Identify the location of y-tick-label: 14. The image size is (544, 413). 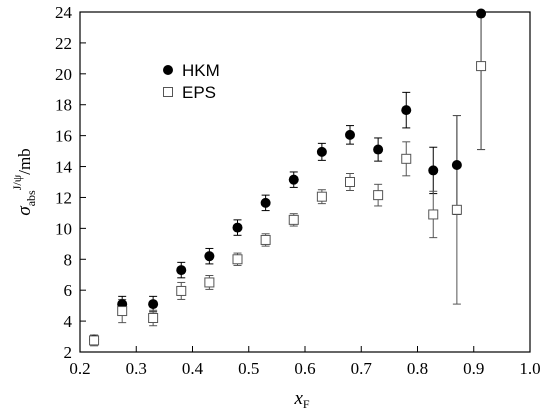
(64, 167).